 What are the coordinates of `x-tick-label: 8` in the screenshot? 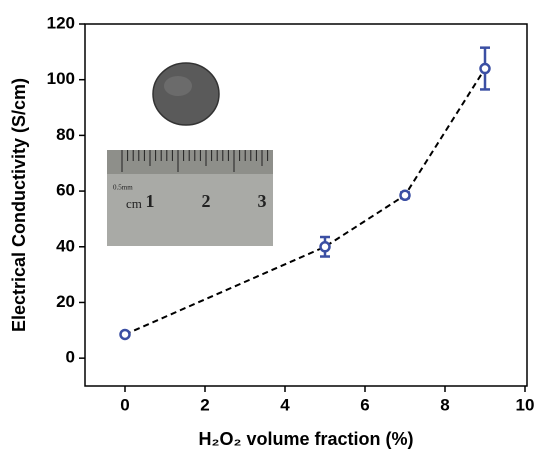 It's located at (444, 404).